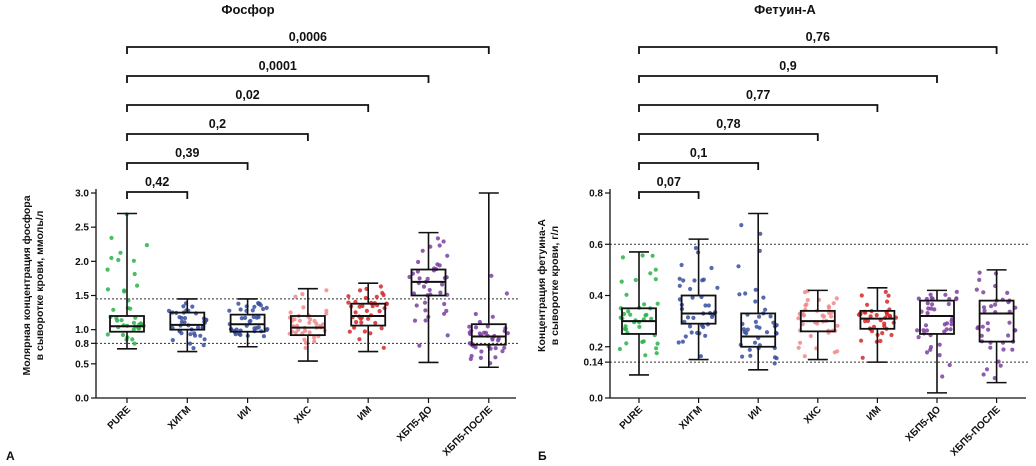 The height and width of the screenshot is (466, 1036). What do you see at coordinates (157, 182) in the screenshot?
I see `p-value-label: 0,42` at bounding box center [157, 182].